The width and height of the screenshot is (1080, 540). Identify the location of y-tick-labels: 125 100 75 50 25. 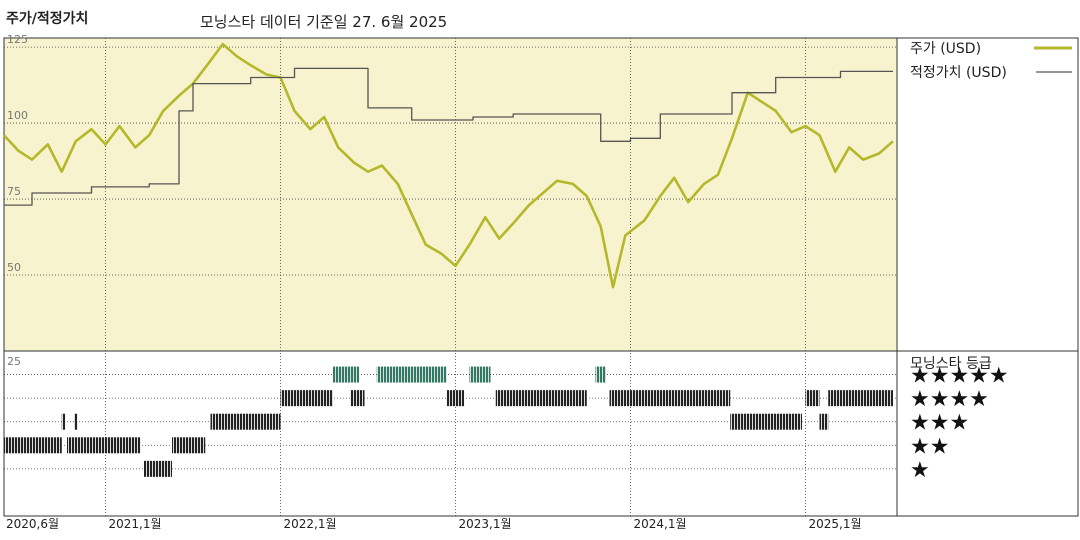
(17, 200).